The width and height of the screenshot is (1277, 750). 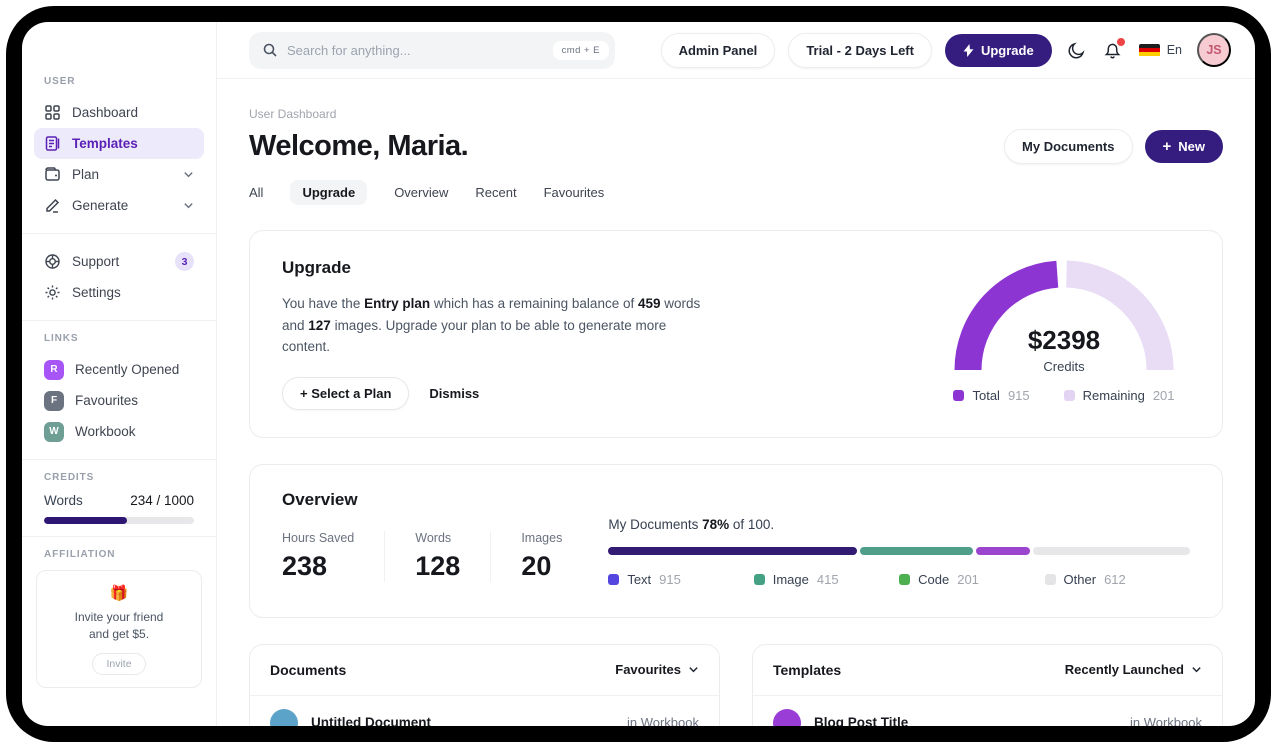 What do you see at coordinates (662, 720) in the screenshot?
I see `document-location: in Workbook` at bounding box center [662, 720].